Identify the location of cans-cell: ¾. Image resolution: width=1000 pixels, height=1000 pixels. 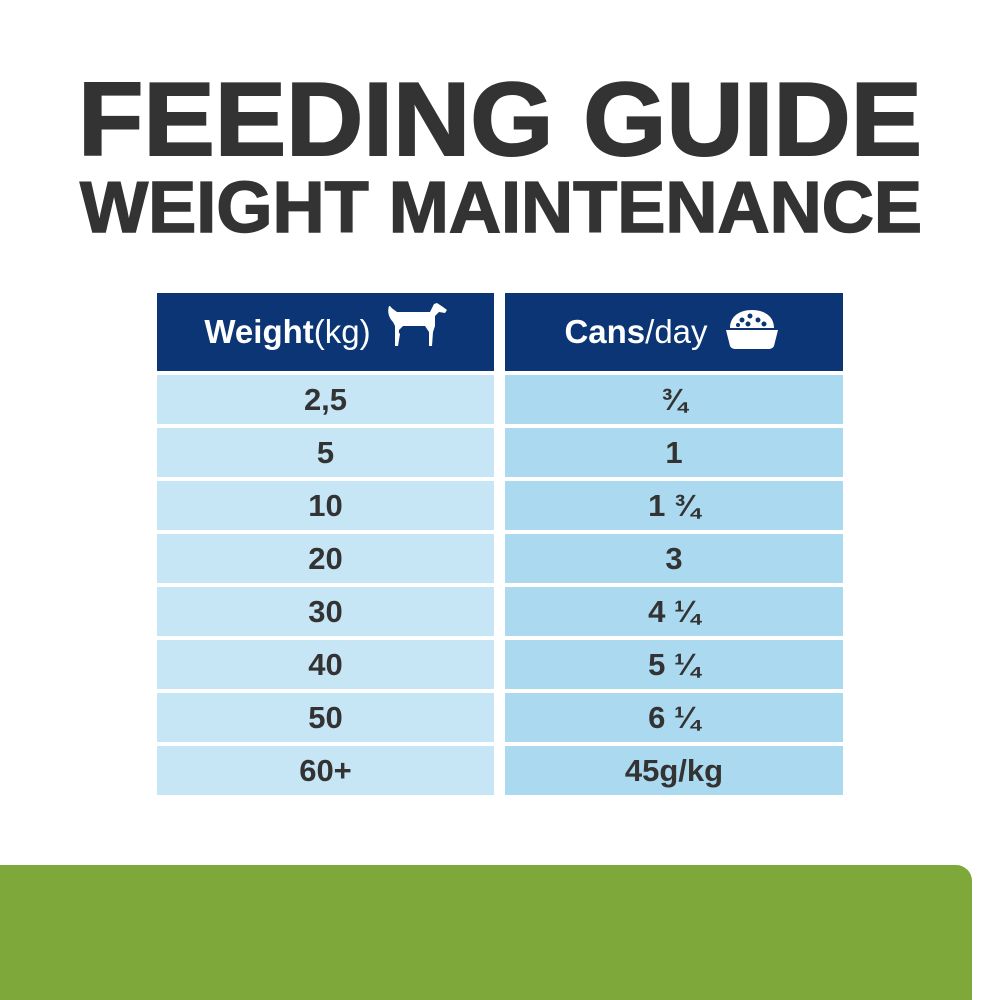
(674, 399).